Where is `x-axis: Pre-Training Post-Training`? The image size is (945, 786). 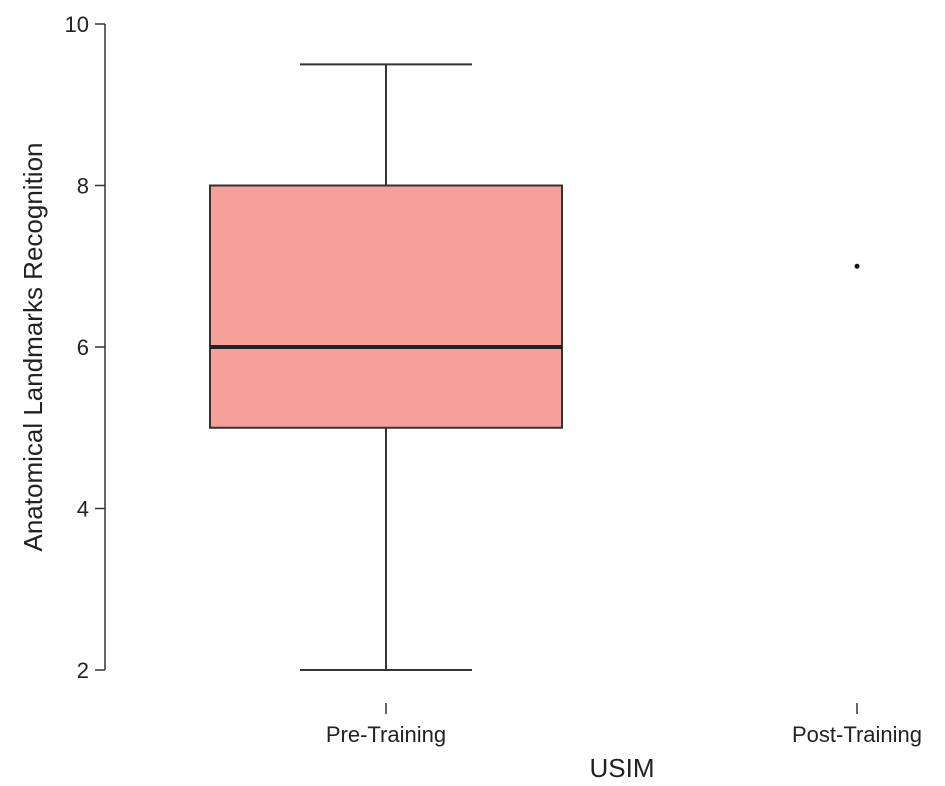 x-axis: Pre-Training Post-Training is located at coordinates (624, 725).